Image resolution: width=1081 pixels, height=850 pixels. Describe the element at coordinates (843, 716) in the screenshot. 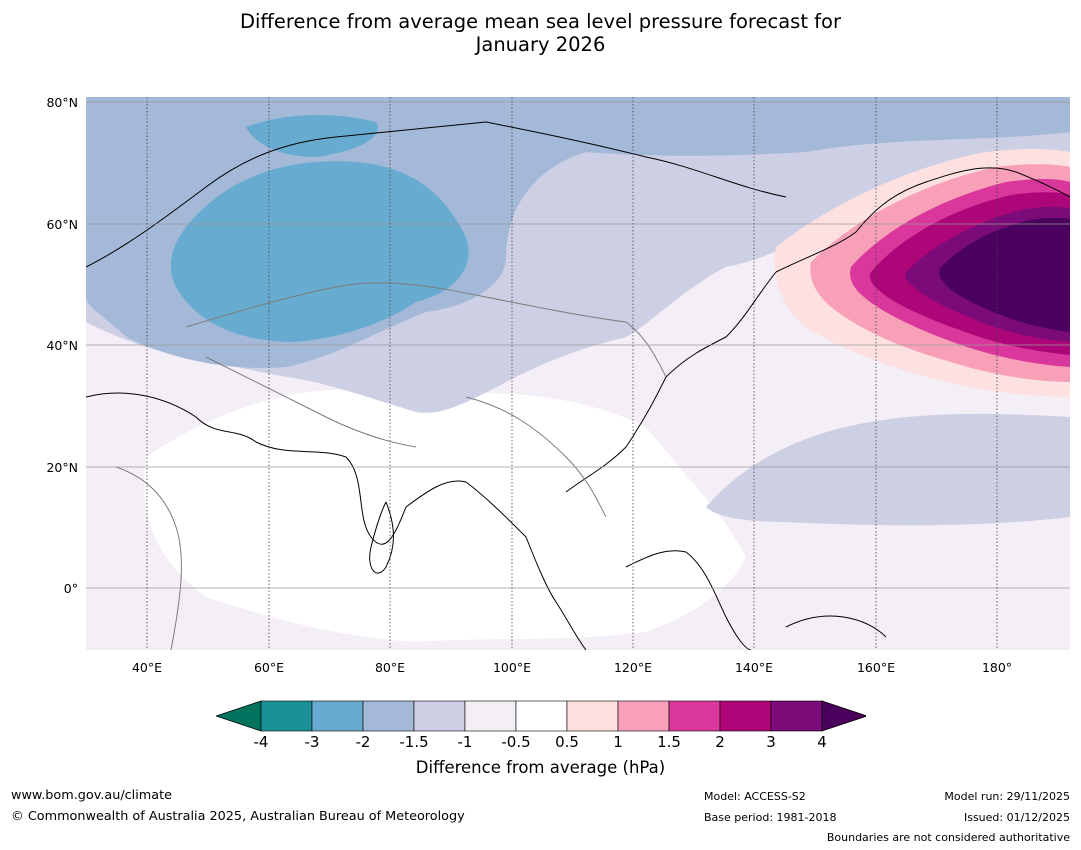

I see `colorbar-over-triangle` at that location.